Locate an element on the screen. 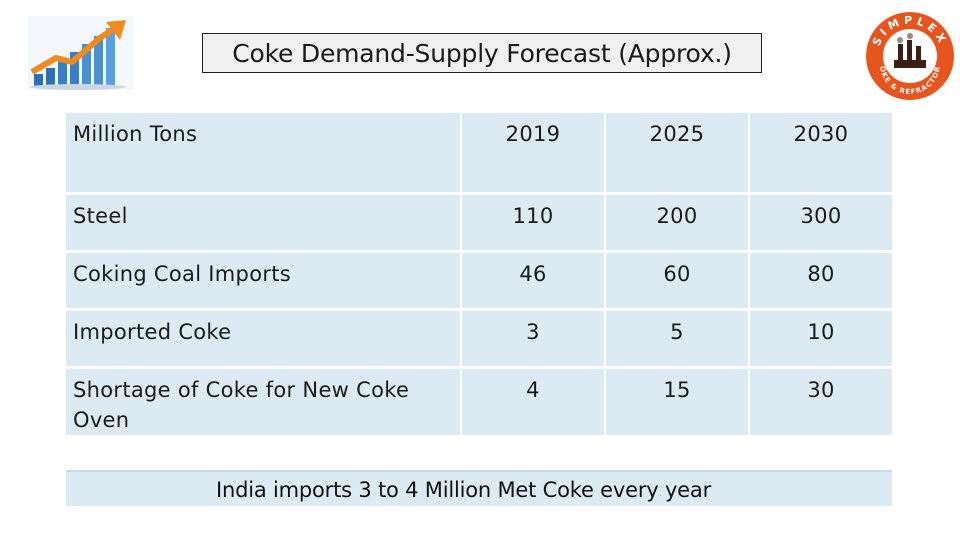 This screenshot has width=960, height=540. row-label: Steel is located at coordinates (264, 224).